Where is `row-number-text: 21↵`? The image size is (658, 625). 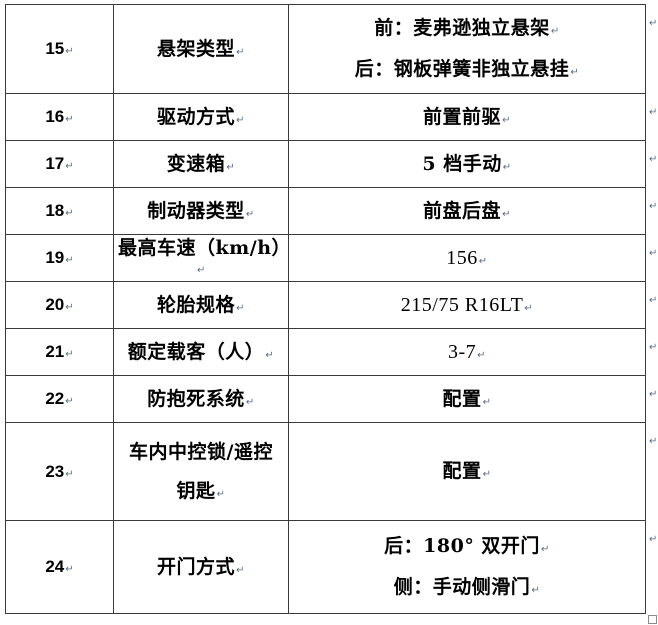 row-number-text: 21↵ is located at coordinates (59, 351).